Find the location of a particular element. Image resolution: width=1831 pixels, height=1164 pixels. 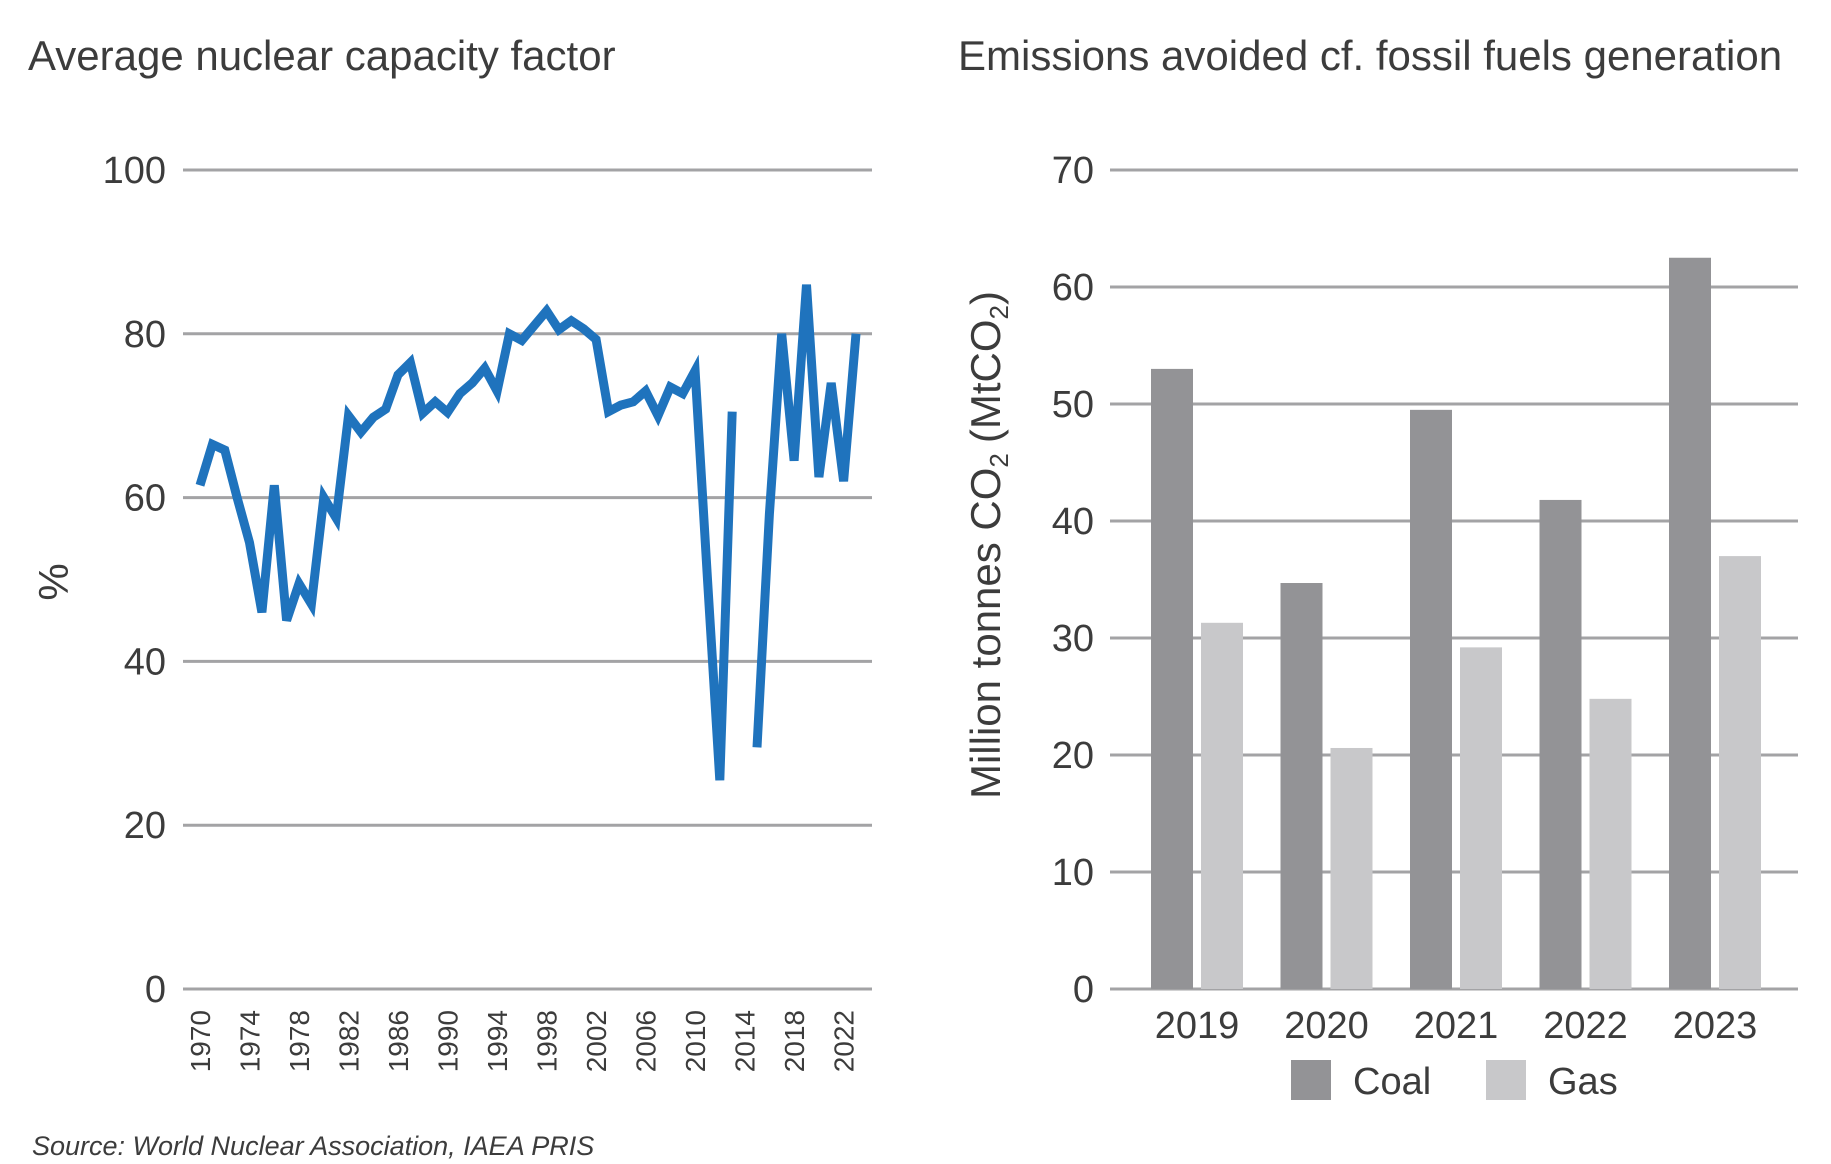

legend: Coal Gas is located at coordinates (1454, 1081).